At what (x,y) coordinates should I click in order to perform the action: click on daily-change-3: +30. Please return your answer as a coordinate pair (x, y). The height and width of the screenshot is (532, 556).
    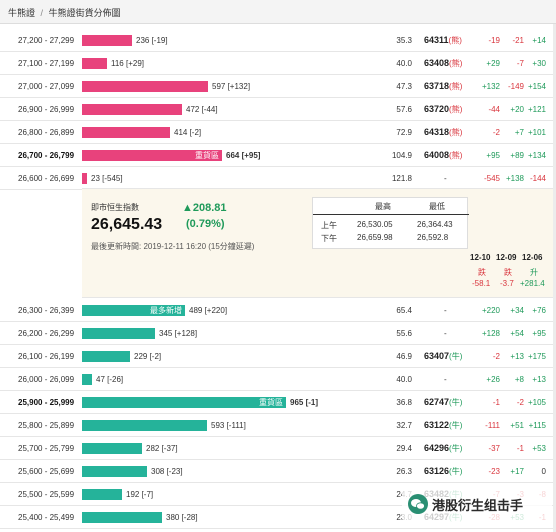
    Looking at the image, I should click on (539, 63).